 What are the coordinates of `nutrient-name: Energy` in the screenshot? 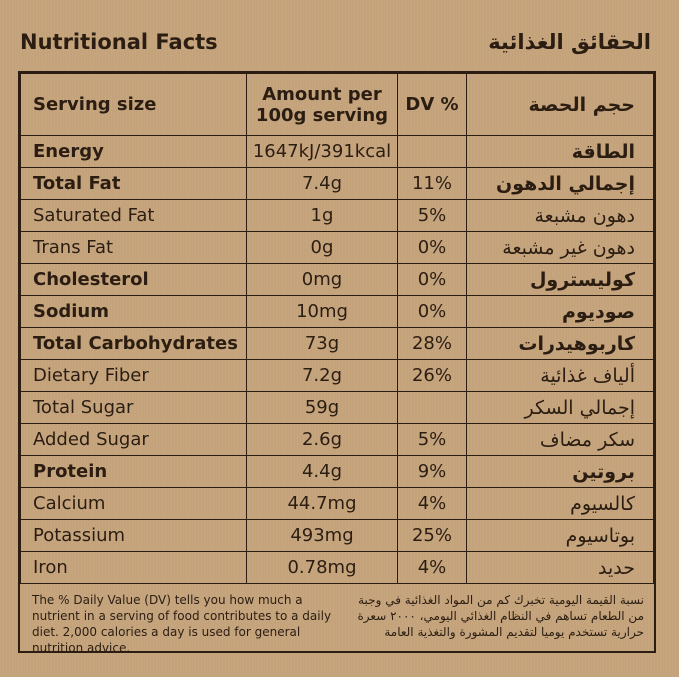 It's located at (133, 151).